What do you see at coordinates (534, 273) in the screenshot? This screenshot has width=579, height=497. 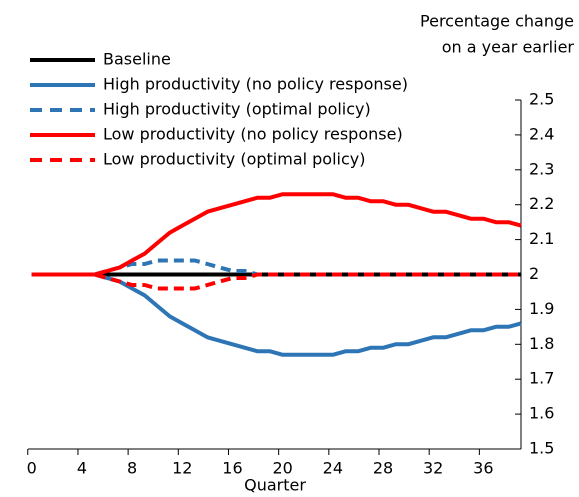 I see `y-tick-label: 2` at bounding box center [534, 273].